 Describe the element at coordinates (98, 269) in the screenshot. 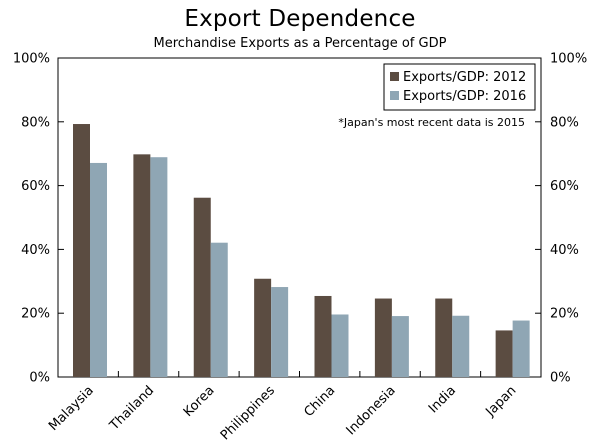

I see `bar-series2-malaysia` at that location.